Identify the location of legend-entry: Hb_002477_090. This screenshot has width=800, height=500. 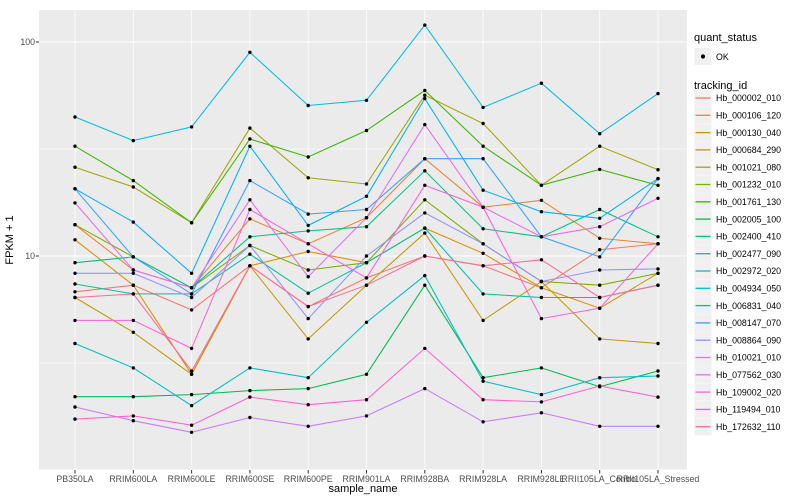
(737, 254).